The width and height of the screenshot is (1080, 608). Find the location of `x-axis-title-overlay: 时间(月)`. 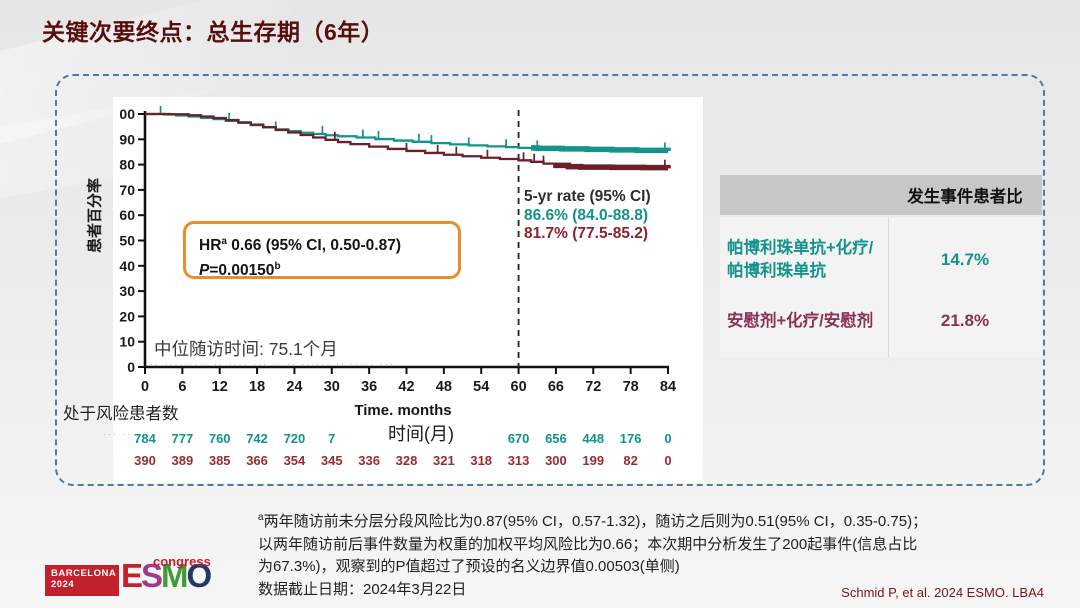

x-axis-title-overlay: 时间(月) is located at coordinates (421, 432).